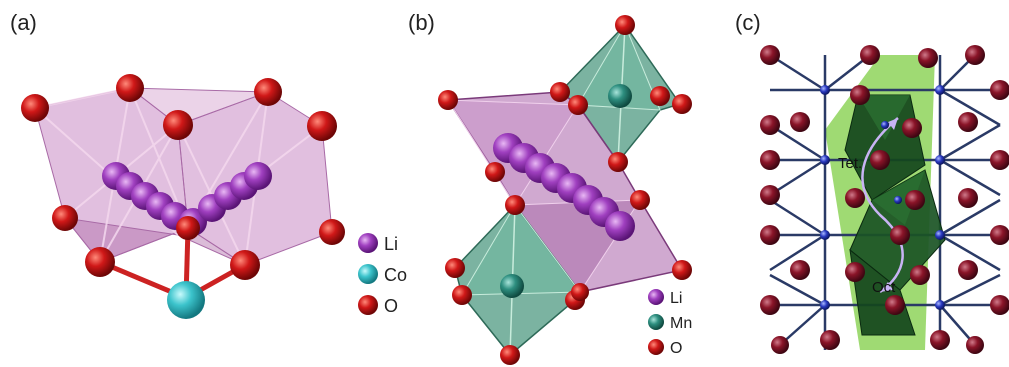  What do you see at coordinates (850, 163) in the screenshot?
I see `tet-label: Tet.` at bounding box center [850, 163].